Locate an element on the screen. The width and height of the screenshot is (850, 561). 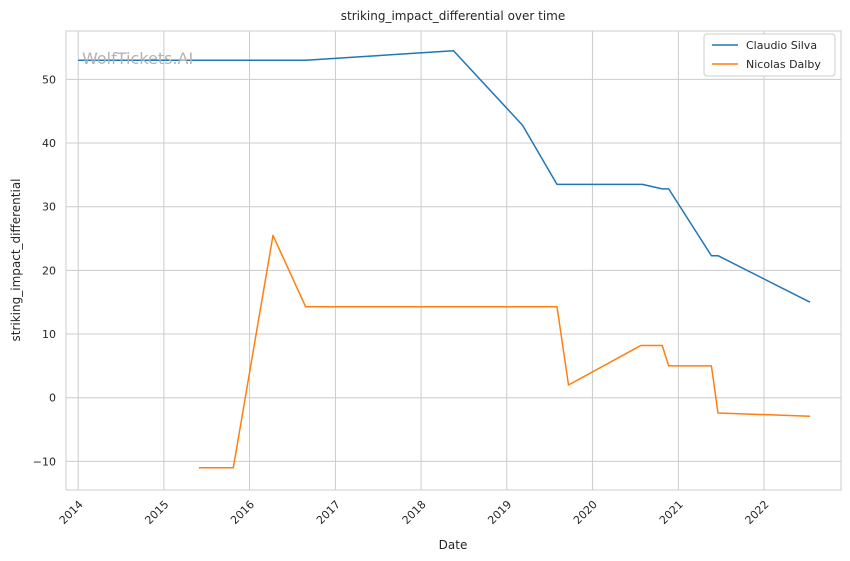
x-axis-ticks: 2014 2015 2016 2017 2018 2019 2020 2021 2022 is located at coordinates (414, 512).